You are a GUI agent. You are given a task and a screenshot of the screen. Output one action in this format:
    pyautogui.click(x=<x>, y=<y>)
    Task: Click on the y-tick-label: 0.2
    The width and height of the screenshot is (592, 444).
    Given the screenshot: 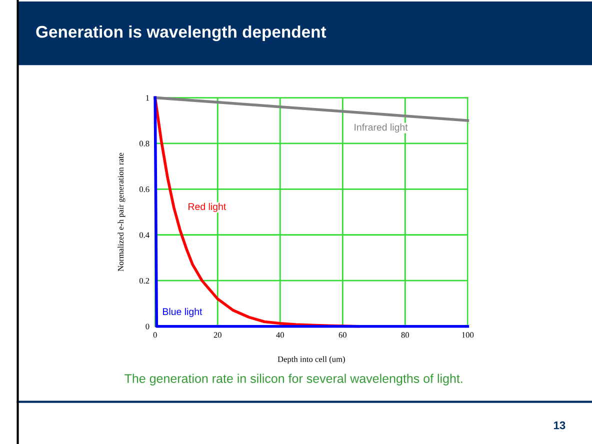 What is the action you would take?
    pyautogui.click(x=144, y=281)
    